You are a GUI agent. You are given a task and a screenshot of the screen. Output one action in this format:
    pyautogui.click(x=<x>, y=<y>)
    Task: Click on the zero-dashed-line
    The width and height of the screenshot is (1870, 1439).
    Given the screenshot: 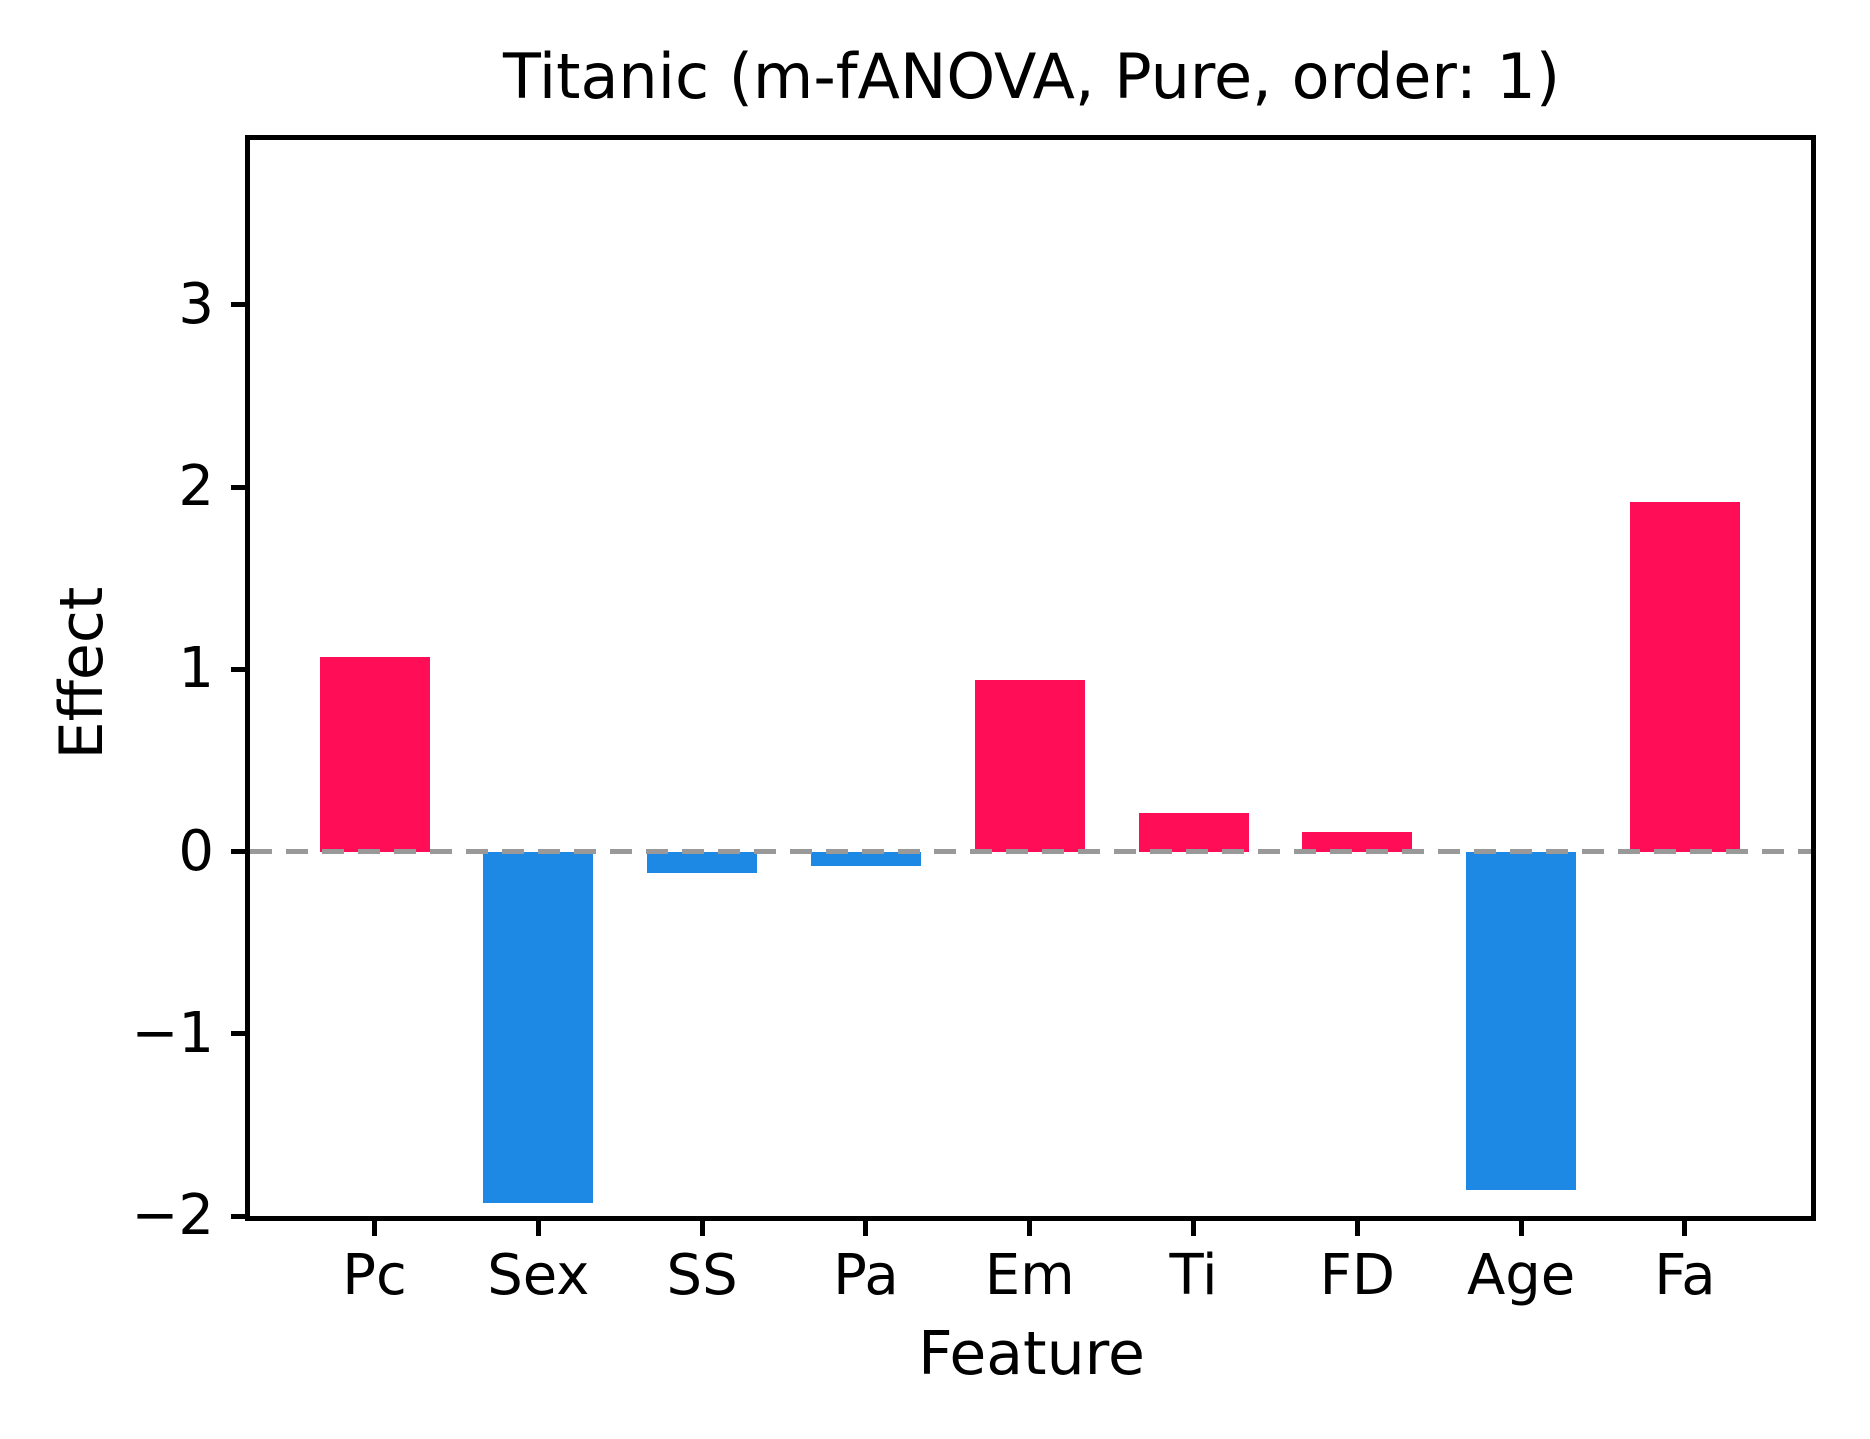 What is the action you would take?
    pyautogui.click(x=1030, y=852)
    